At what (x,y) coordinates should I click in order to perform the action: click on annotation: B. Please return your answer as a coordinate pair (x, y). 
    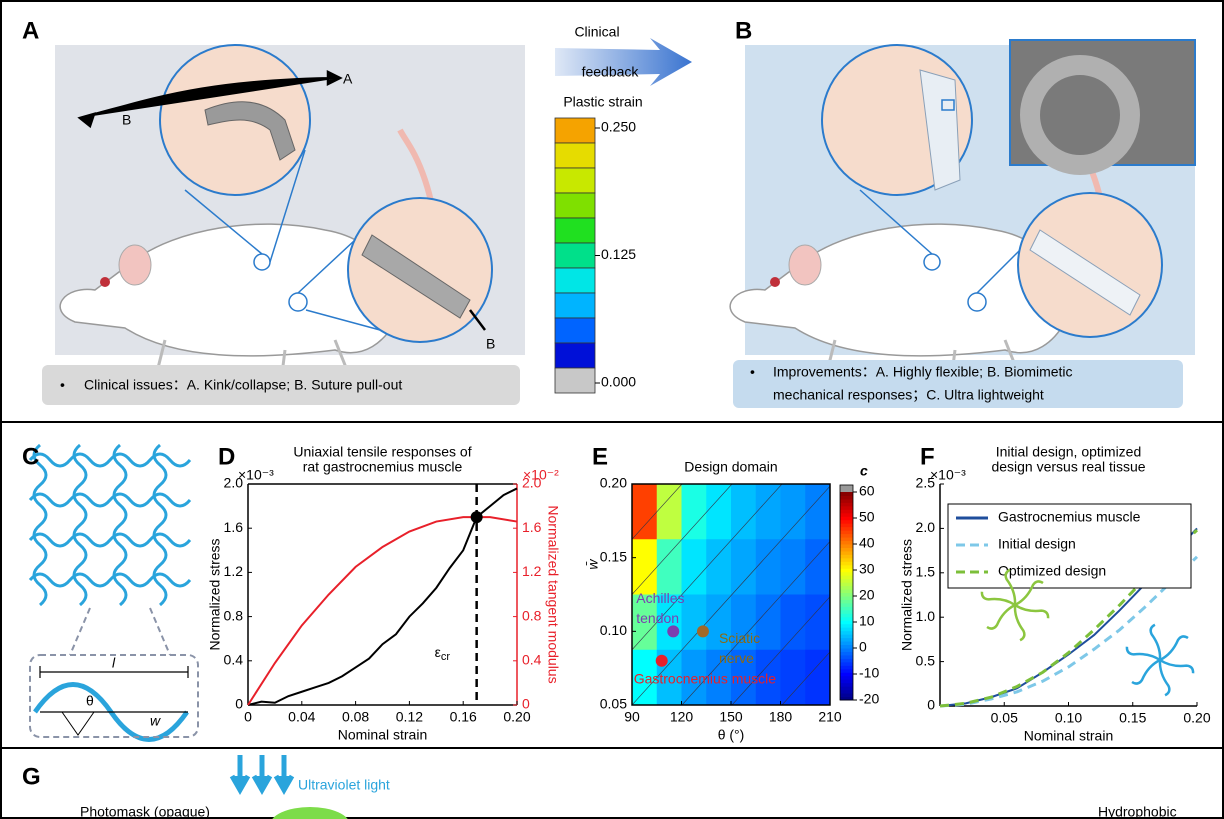
    Looking at the image, I should click on (490, 344).